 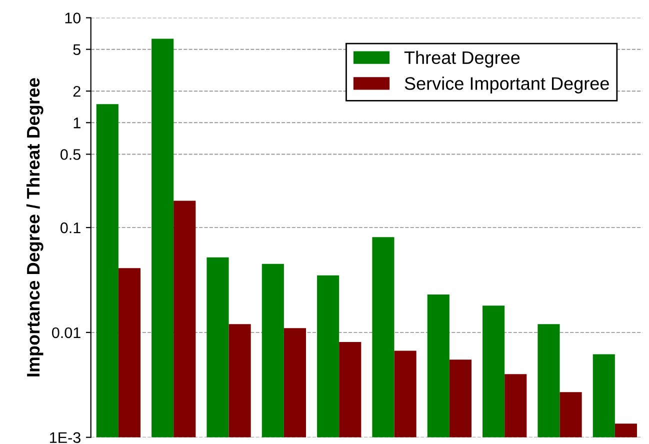 What do you see at coordinates (70, 154) in the screenshot?
I see `y-tick-label: 0.5` at bounding box center [70, 154].